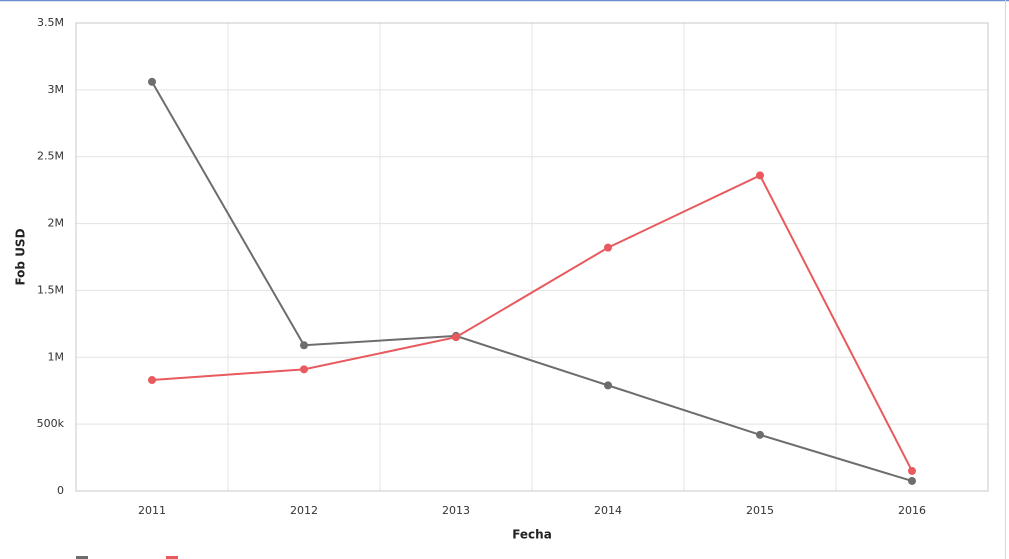  I want to click on y-tick-label: 3M, so click(56, 89).